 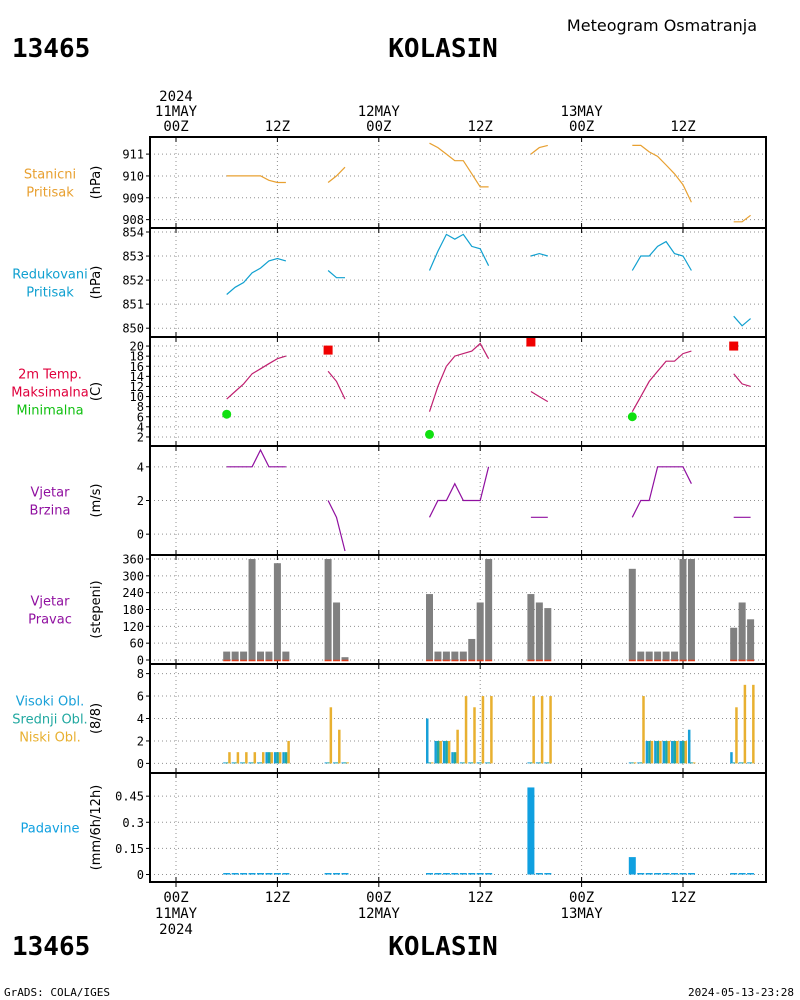 I want to click on y-tick-label: 911, so click(x=133, y=155).